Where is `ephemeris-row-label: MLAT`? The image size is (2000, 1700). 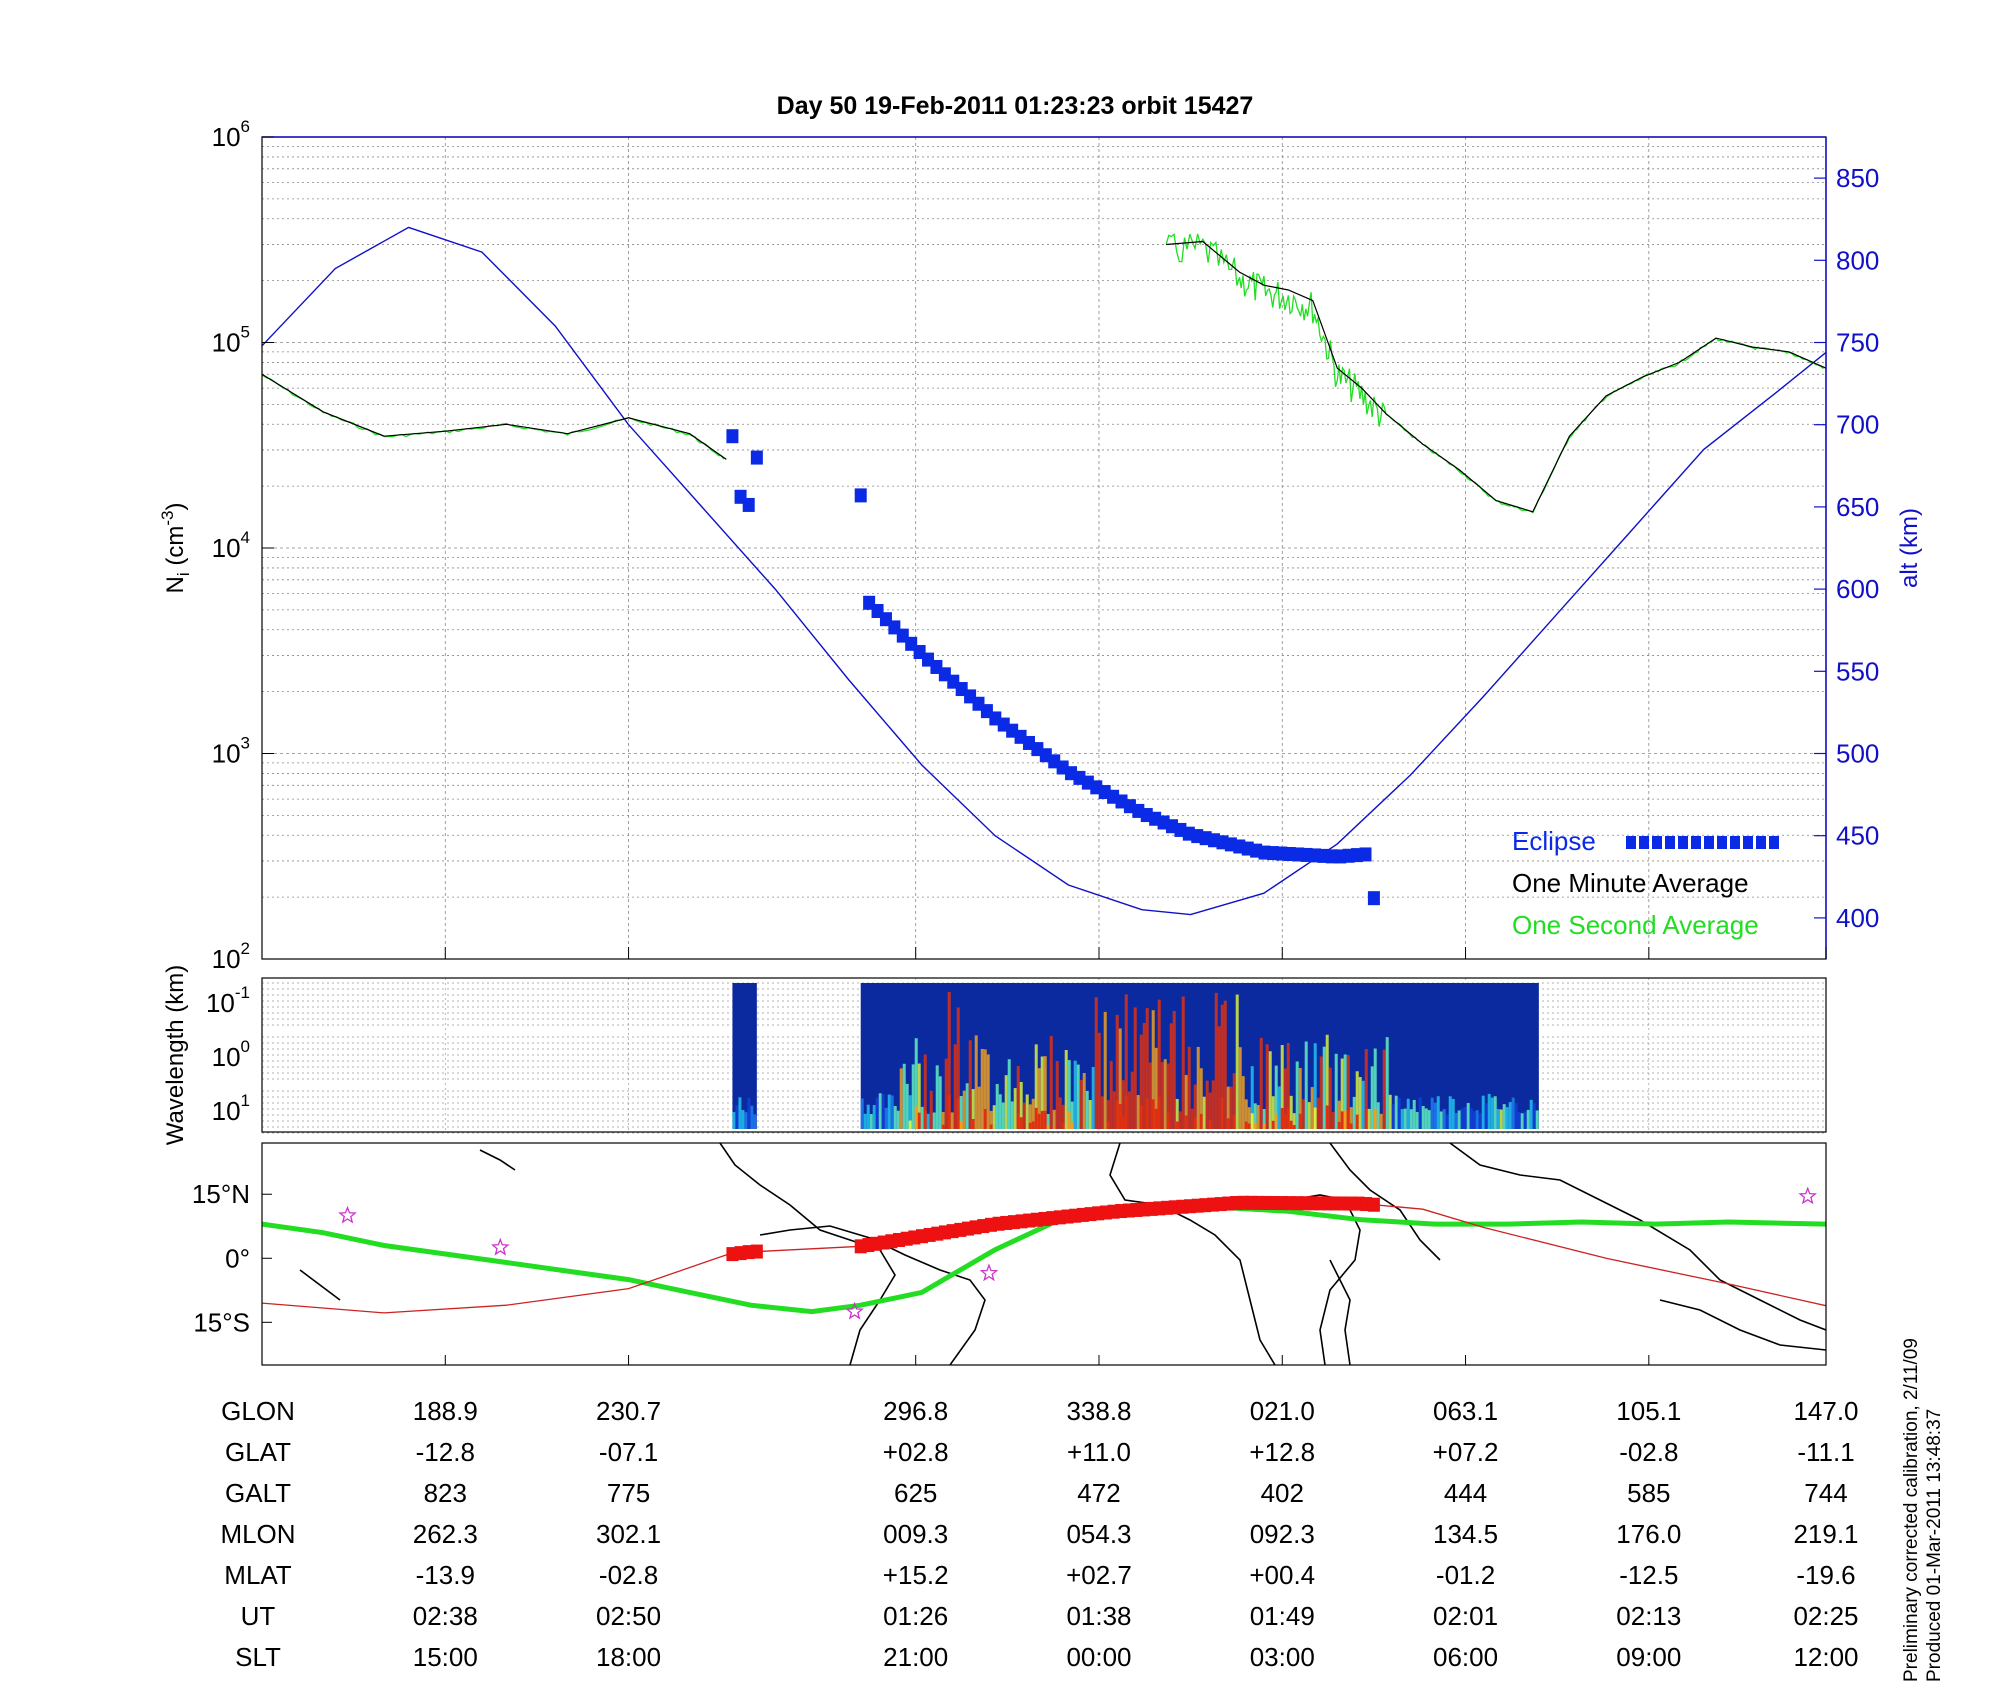
ephemeris-row-label: MLAT is located at coordinates (258, 1575).